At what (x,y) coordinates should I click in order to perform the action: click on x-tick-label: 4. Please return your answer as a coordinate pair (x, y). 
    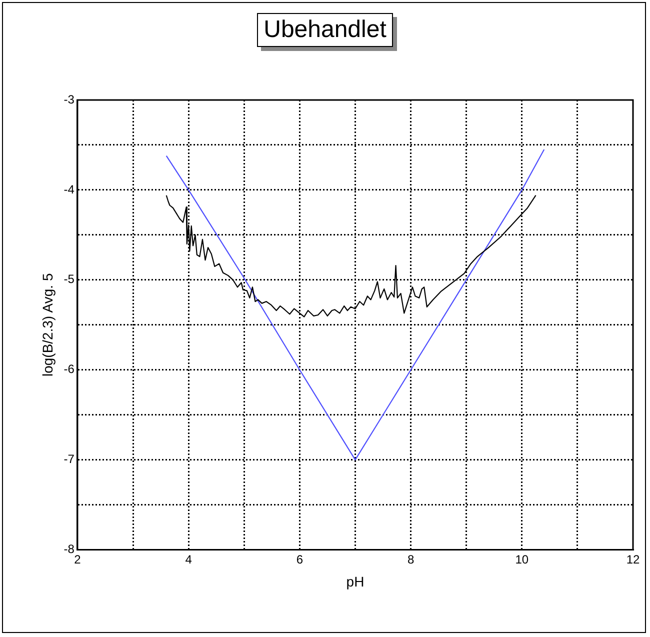
    Looking at the image, I should click on (188, 559).